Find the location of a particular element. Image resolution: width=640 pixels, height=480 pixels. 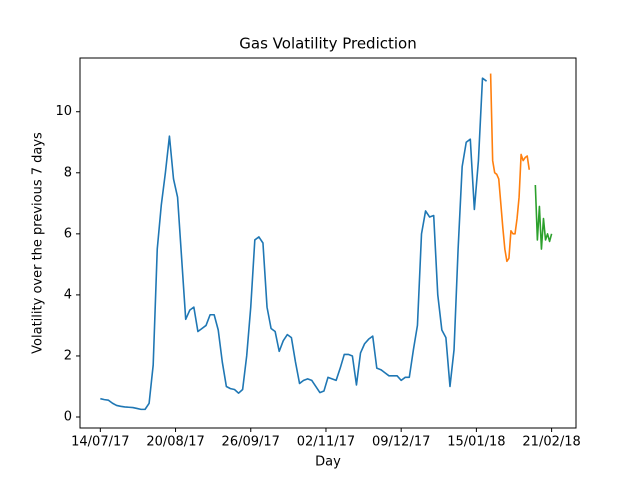

x-tick-label: 21/02/18 is located at coordinates (551, 442).